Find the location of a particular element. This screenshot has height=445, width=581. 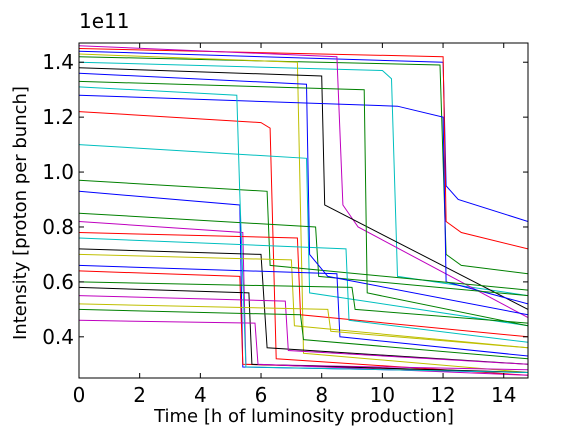

x-tick-label: 2 is located at coordinates (139, 395).